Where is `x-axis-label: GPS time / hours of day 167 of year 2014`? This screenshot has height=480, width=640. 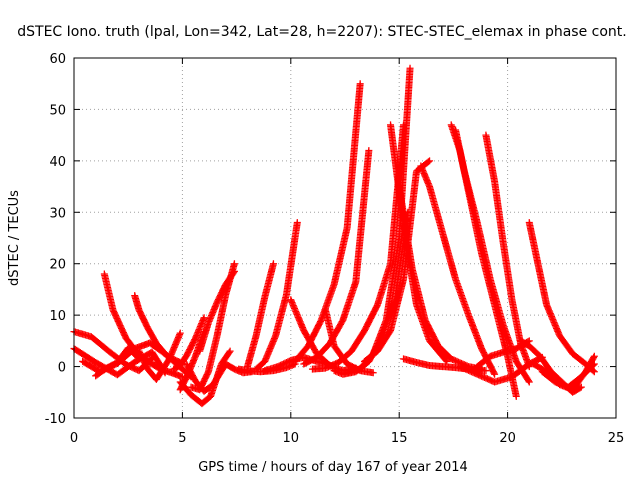 x-axis-label: GPS time / hours of day 167 of year 2014 is located at coordinates (333, 467).